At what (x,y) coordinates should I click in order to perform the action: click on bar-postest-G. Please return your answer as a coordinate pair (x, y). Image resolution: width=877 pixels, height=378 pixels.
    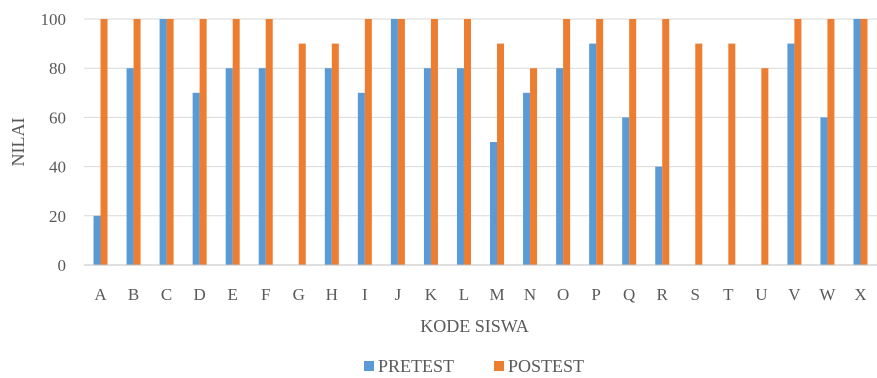
    Looking at the image, I should click on (302, 154).